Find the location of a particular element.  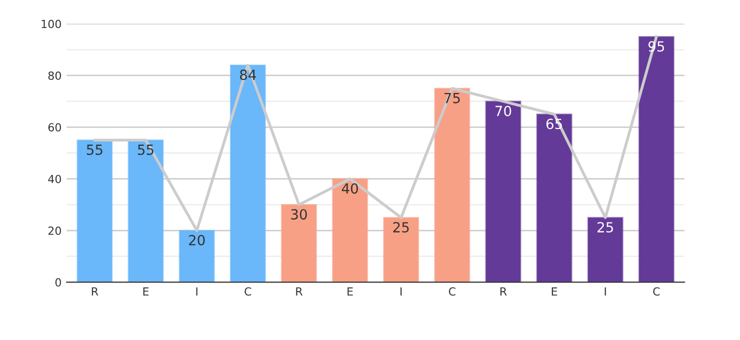

y-tick-label: 40 is located at coordinates (54, 179).